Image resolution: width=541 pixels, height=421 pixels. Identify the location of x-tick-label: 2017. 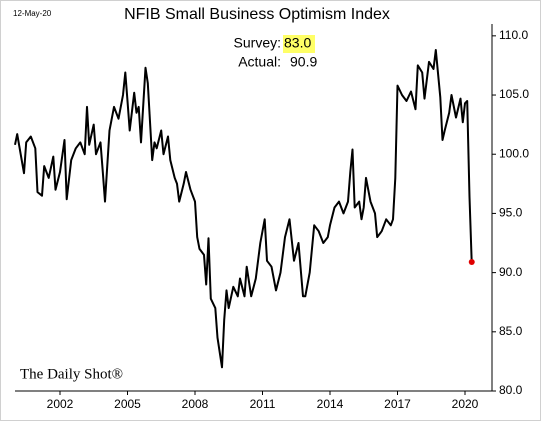
(397, 404).